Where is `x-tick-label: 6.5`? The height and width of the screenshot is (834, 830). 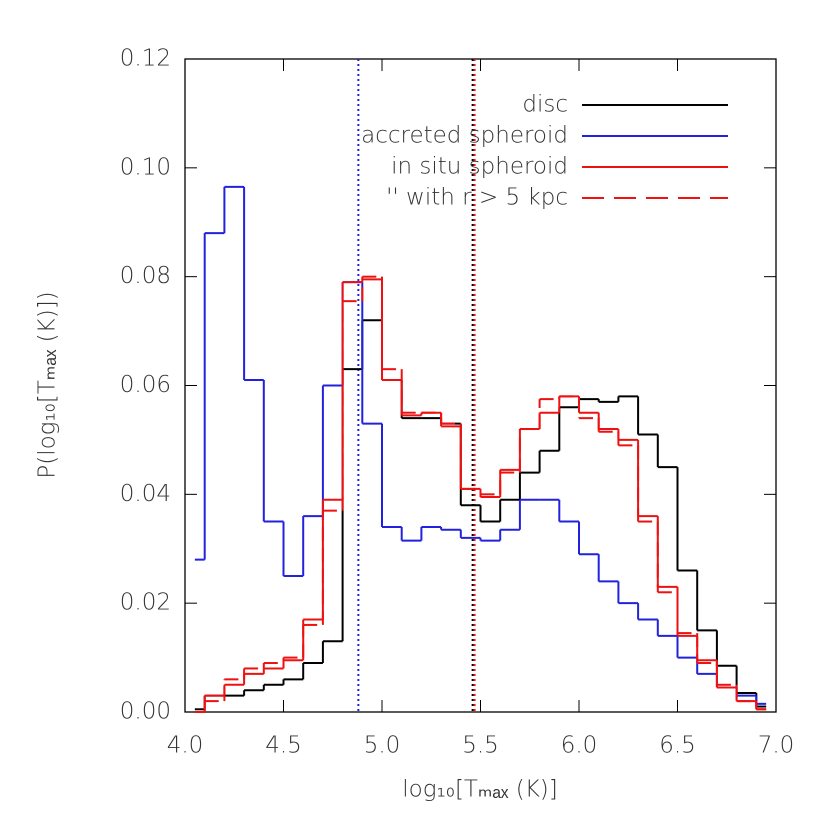
x-tick-label: 6.5 is located at coordinates (677, 746).